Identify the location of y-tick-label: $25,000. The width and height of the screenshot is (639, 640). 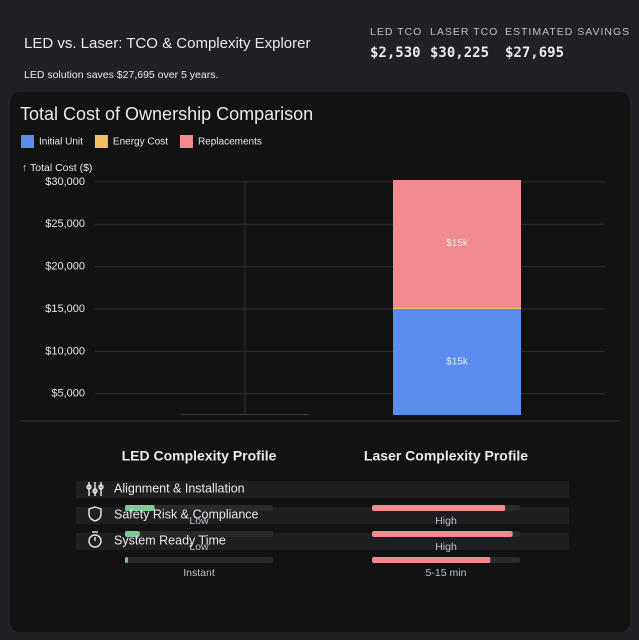
(65, 224).